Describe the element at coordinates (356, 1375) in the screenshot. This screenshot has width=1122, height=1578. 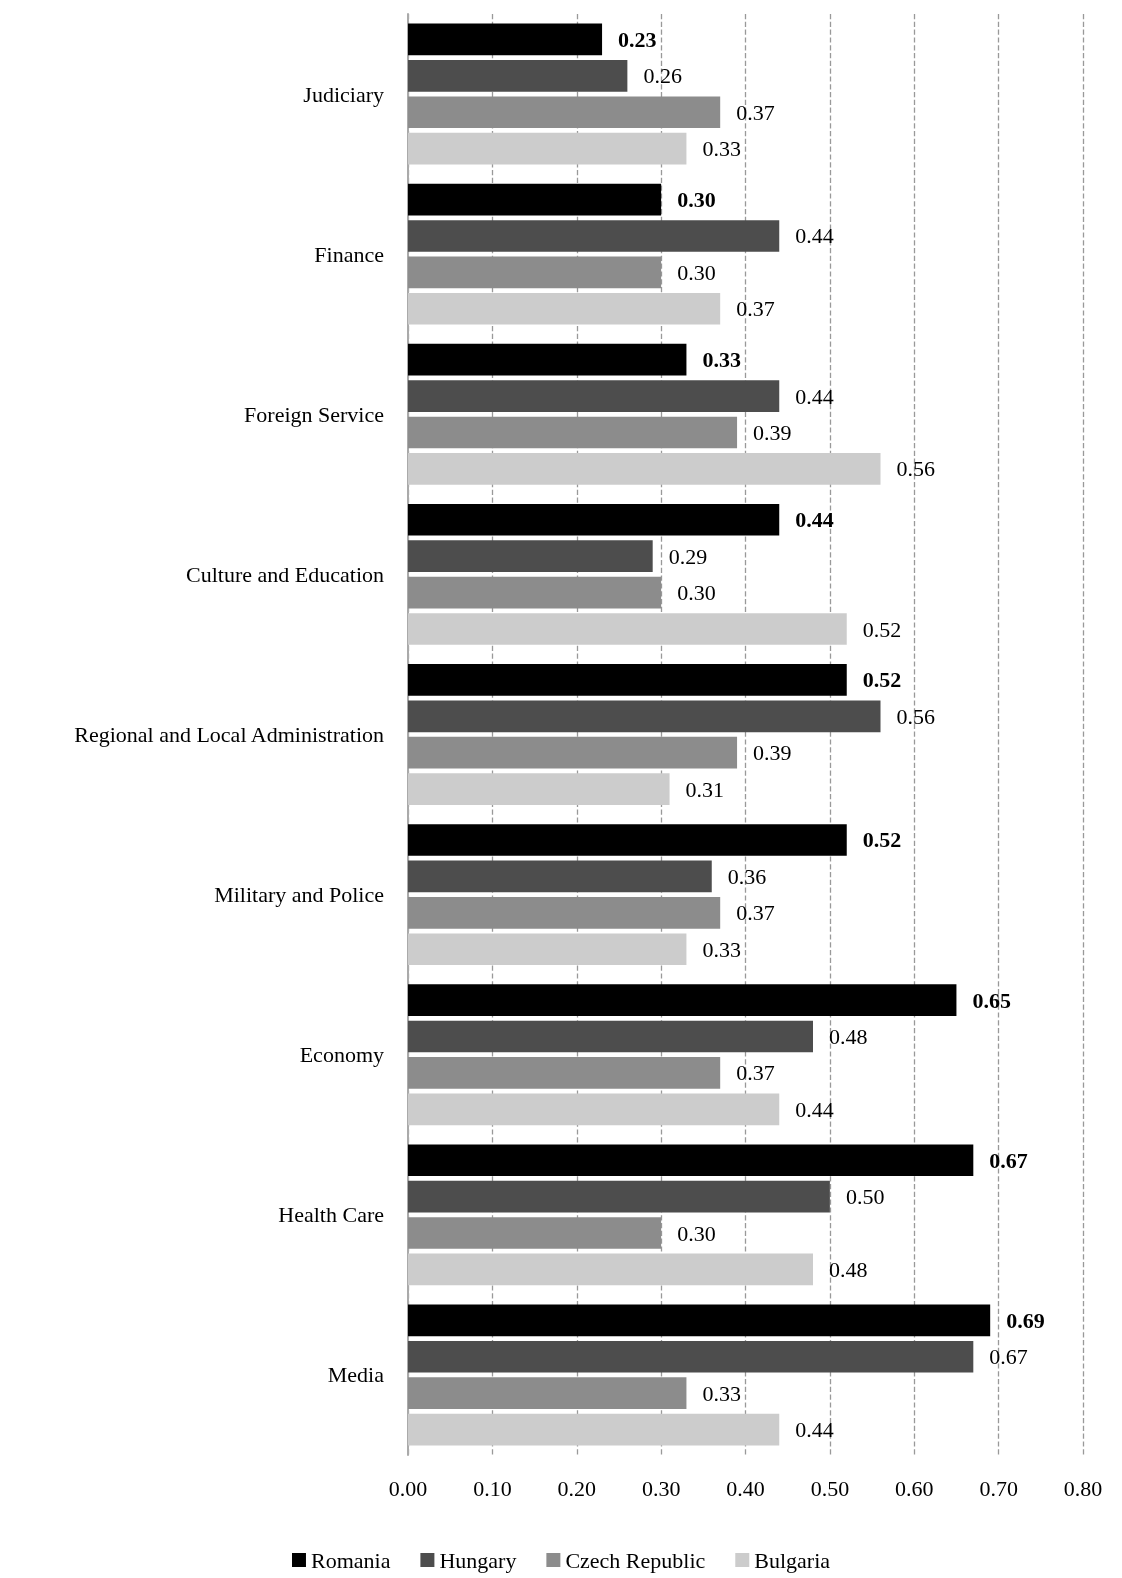
I see `y-tick-label: Media` at that location.